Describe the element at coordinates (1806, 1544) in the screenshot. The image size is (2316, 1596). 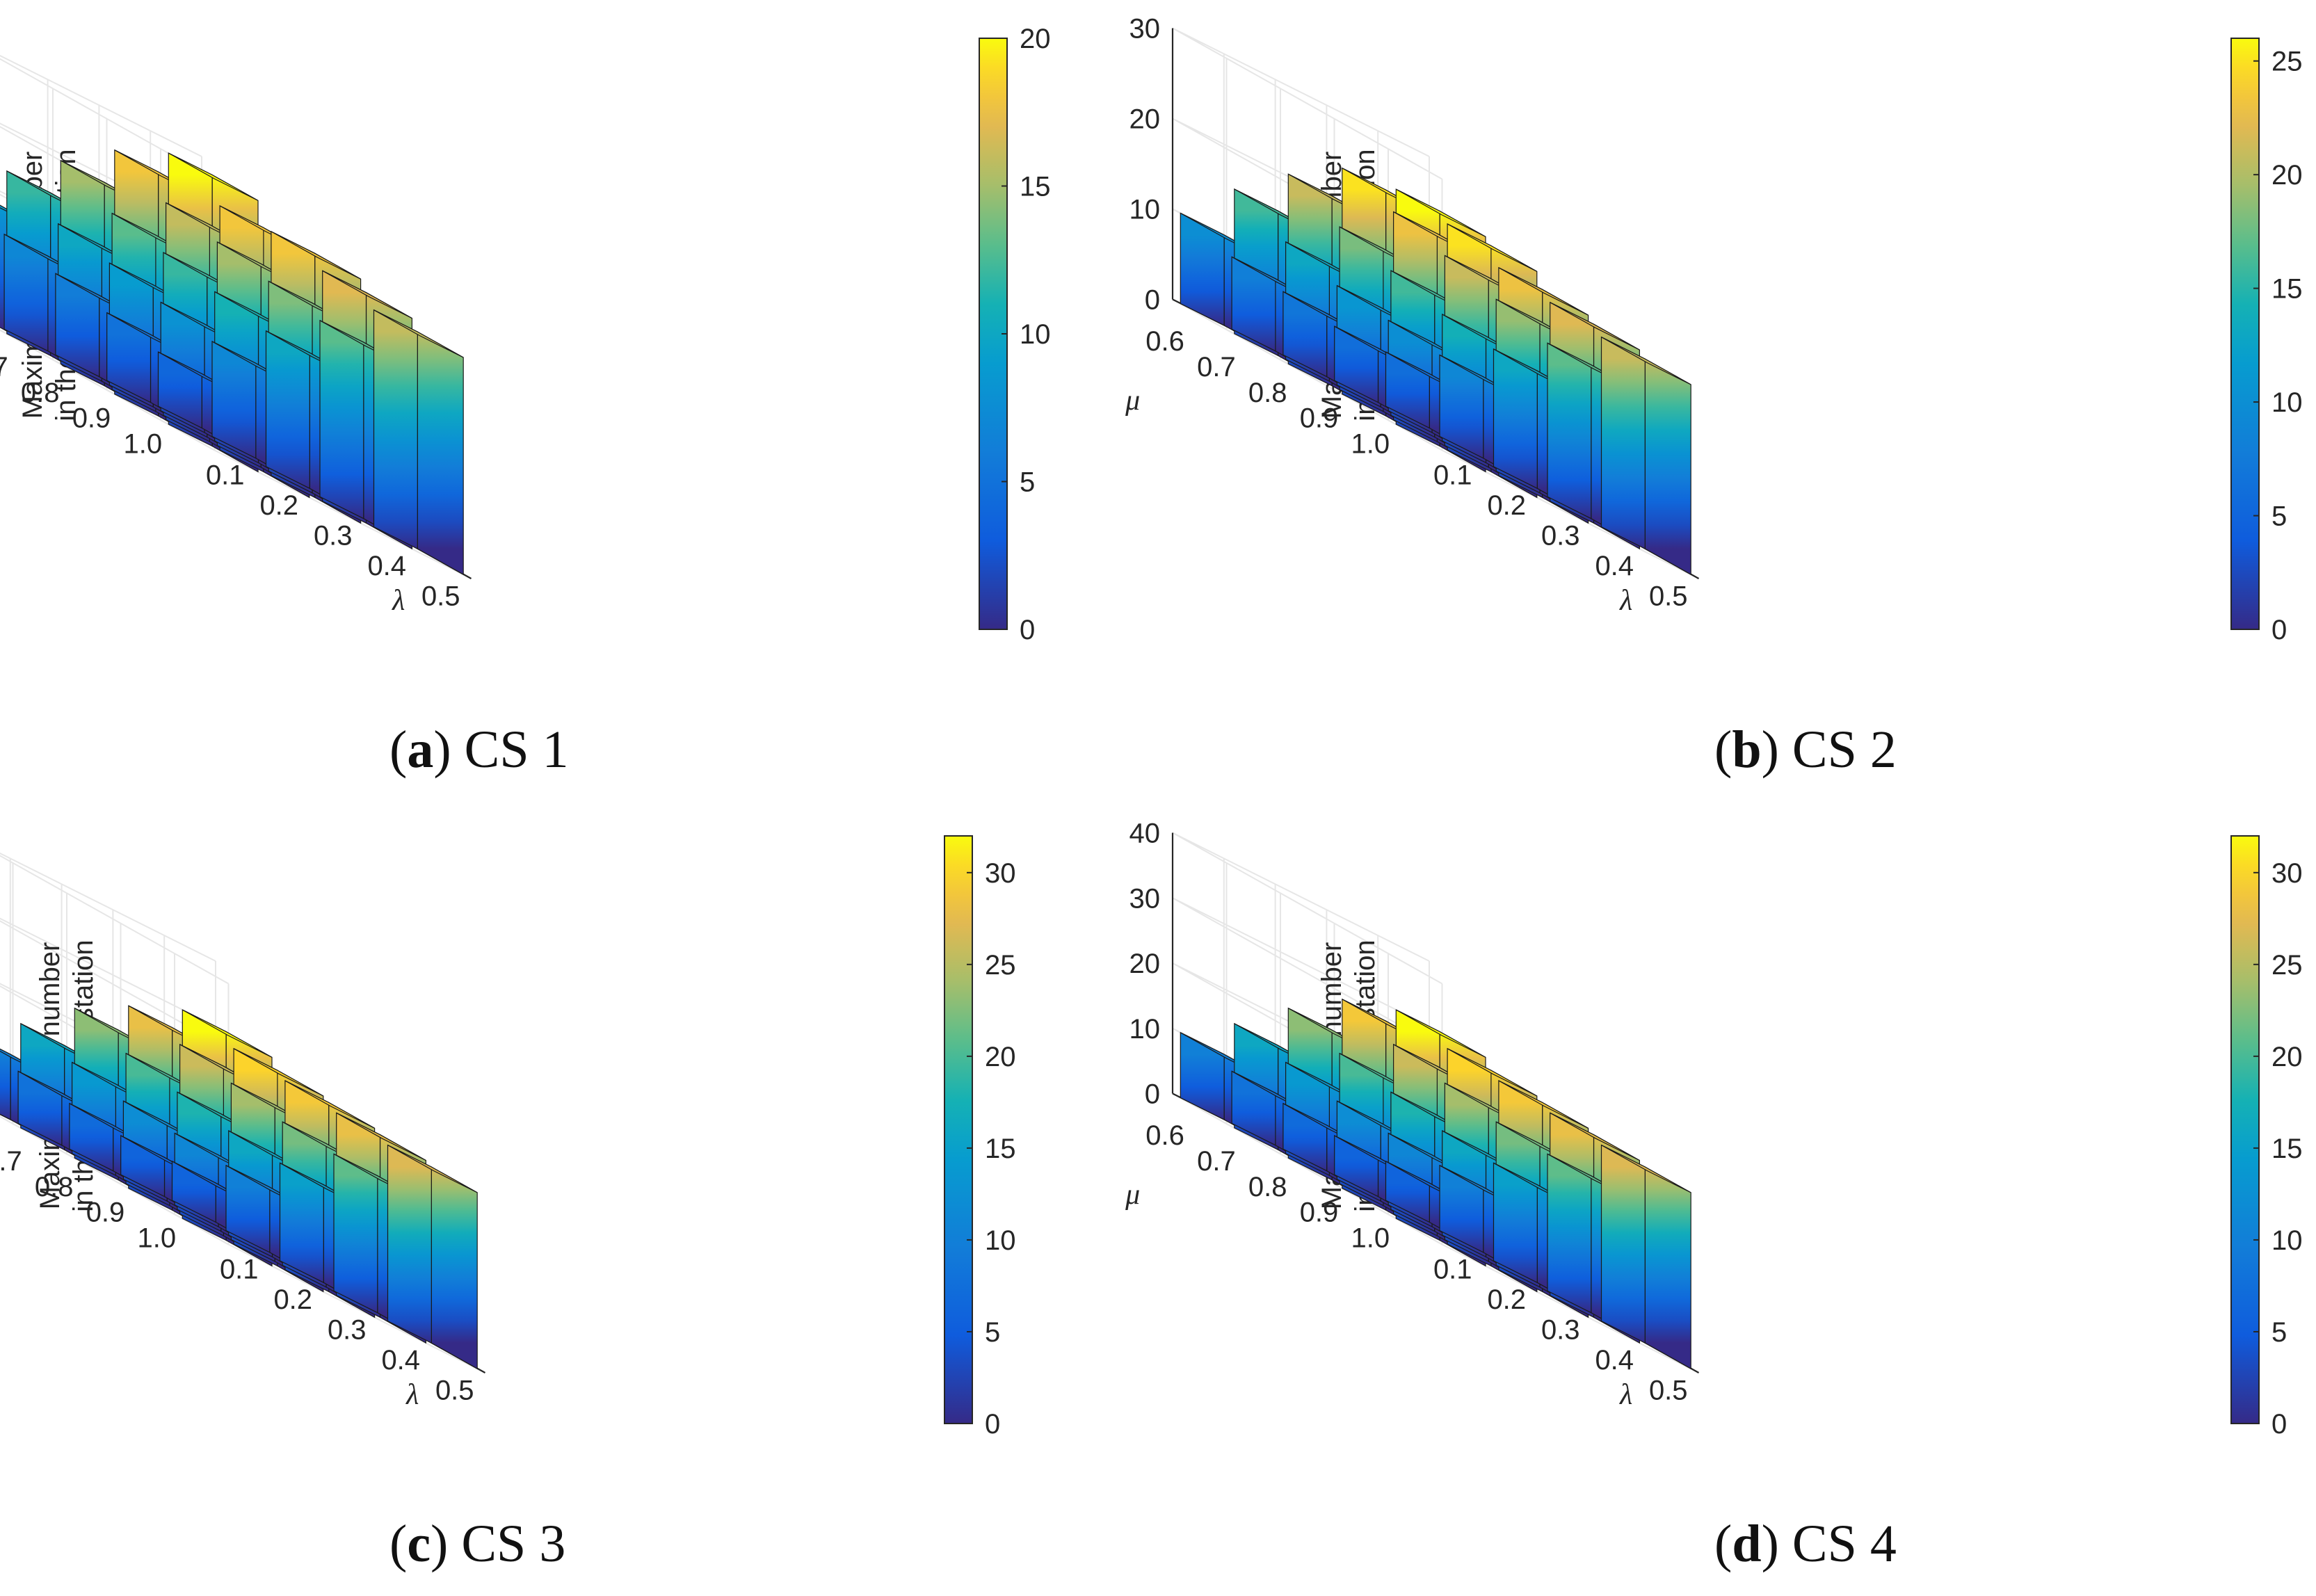
I see `caption-cs4: (d) CS 4` at that location.